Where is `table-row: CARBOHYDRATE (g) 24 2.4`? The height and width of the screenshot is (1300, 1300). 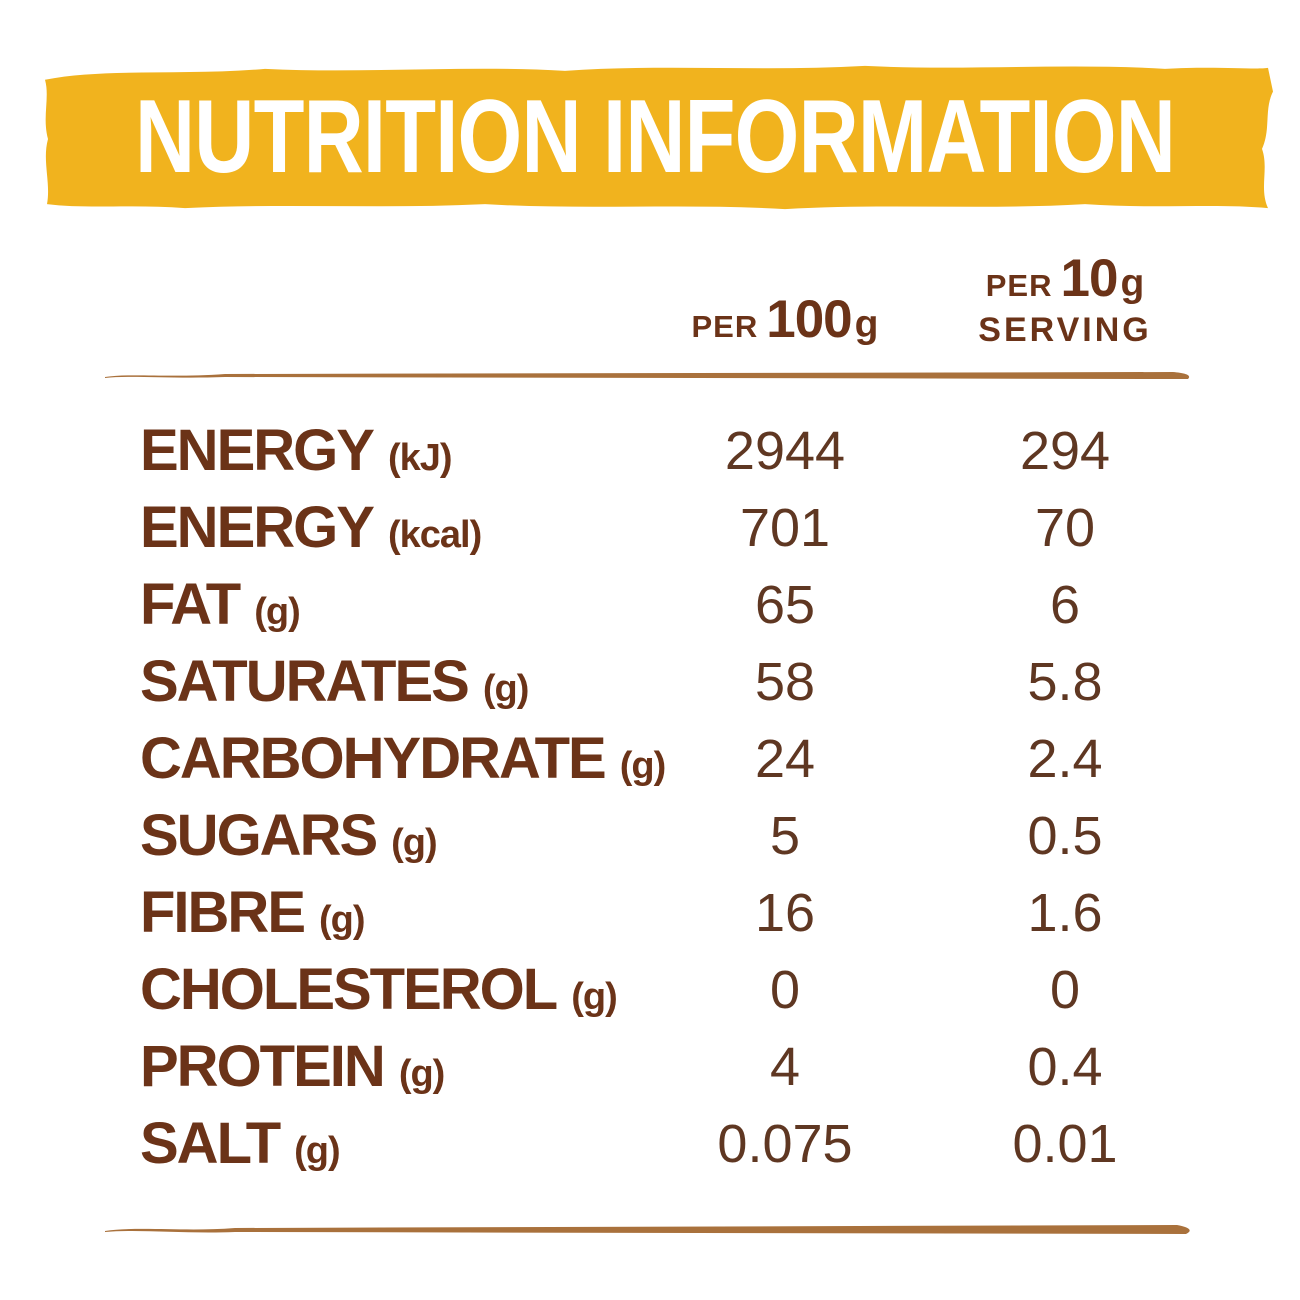 table-row: CARBOHYDRATE (g) 24 2.4 is located at coordinates (650, 758).